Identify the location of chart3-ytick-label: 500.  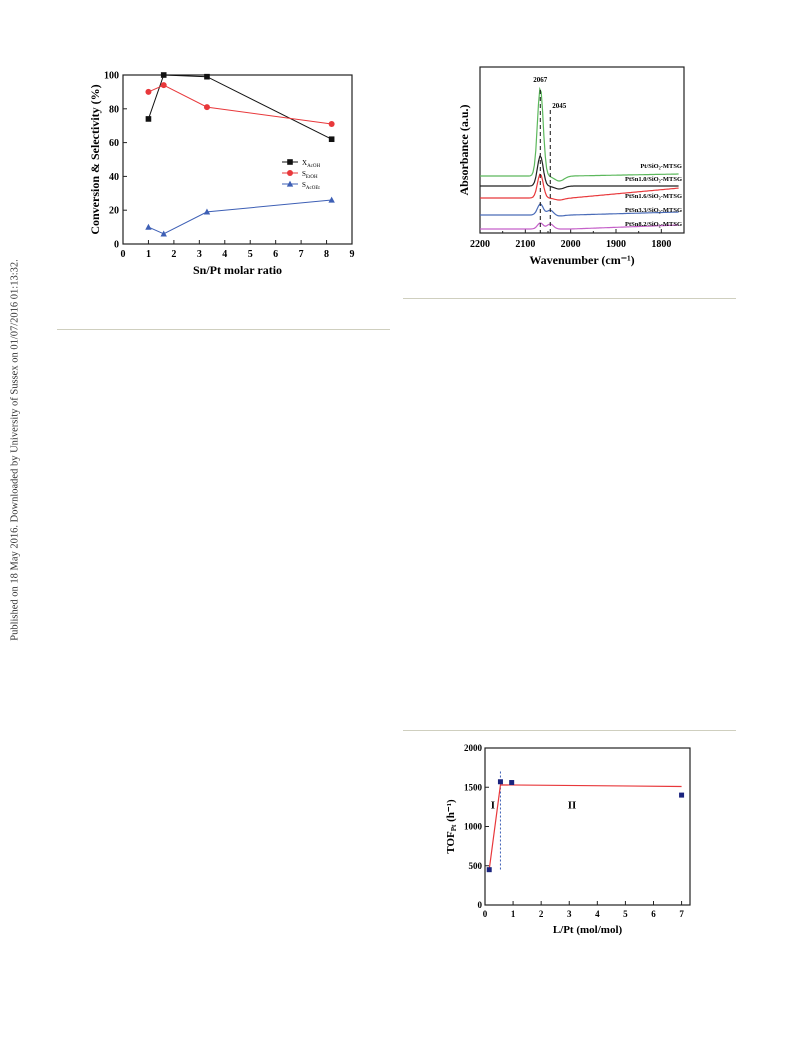
(476, 866).